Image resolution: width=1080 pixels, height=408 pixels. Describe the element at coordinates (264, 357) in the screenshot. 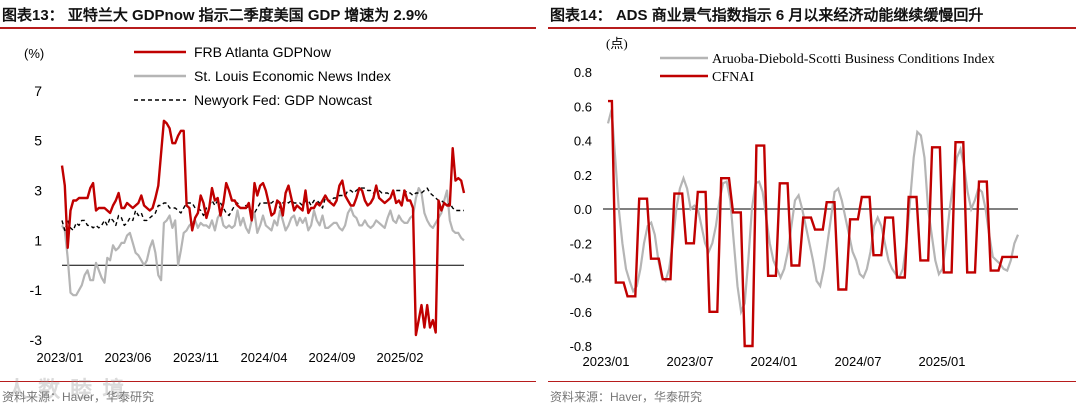

I see `x-tick-label: 2024/04` at that location.